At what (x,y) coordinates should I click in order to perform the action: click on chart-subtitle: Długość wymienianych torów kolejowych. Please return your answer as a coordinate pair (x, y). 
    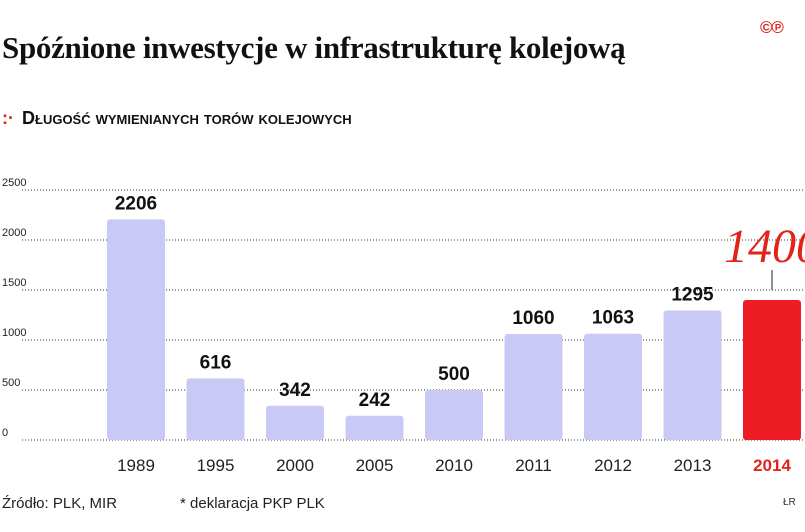
    Looking at the image, I should click on (187, 118).